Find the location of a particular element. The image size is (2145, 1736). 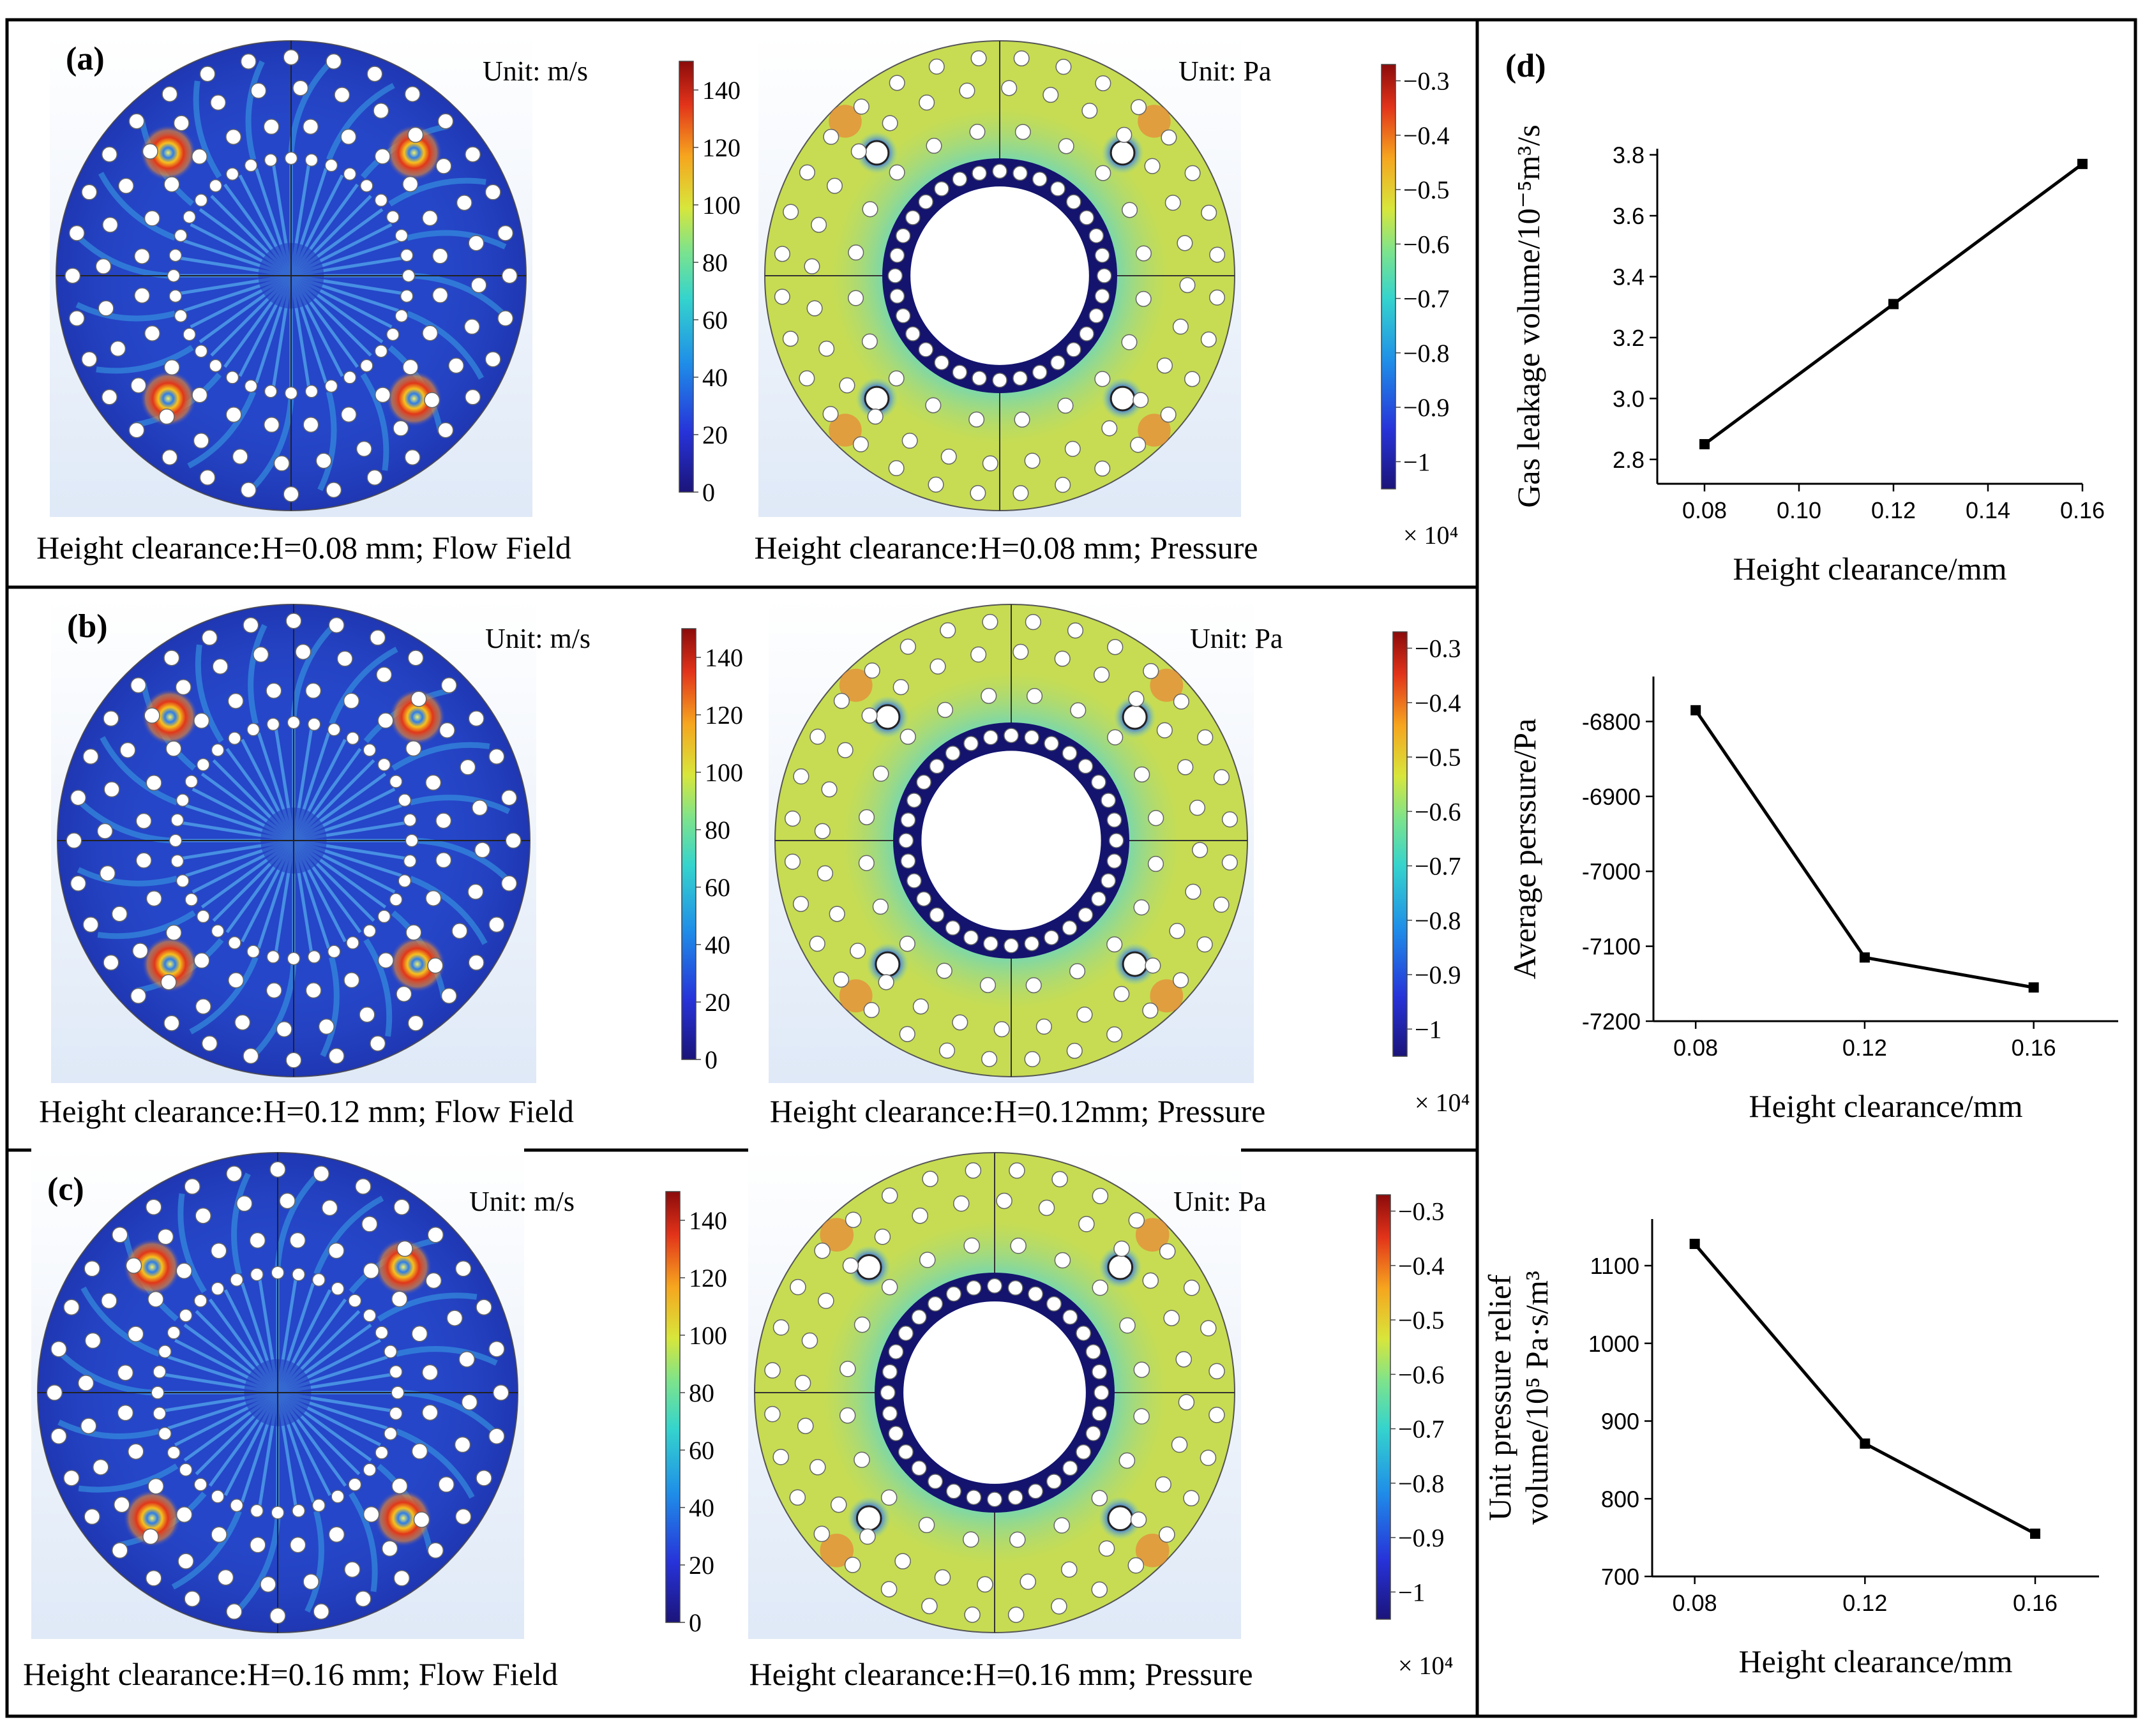

colorbar-tick-label: 60 is located at coordinates (701, 1450).